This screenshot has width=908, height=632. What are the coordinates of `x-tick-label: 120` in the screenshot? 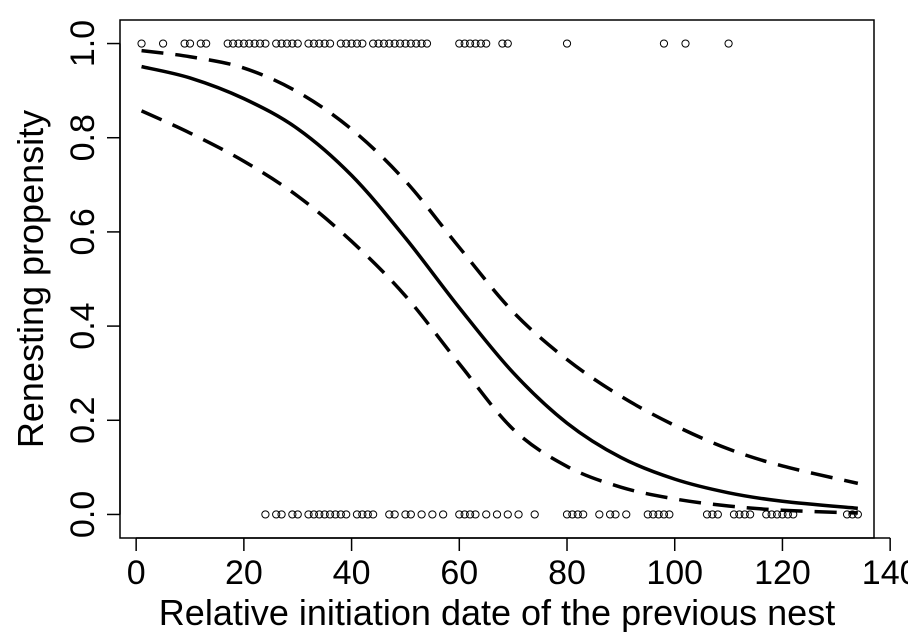 It's located at (782, 573).